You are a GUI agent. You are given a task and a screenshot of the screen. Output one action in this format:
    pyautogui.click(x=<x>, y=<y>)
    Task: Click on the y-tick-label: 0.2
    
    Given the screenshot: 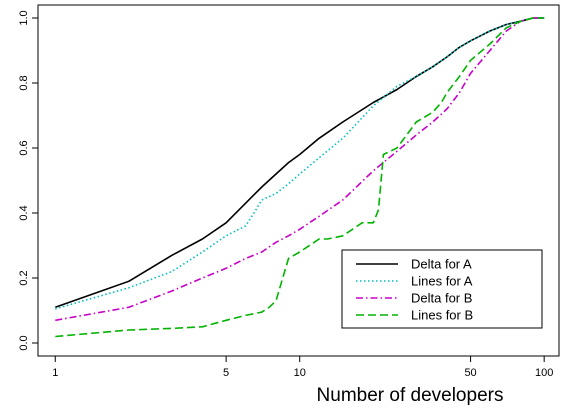 What is the action you would take?
    pyautogui.click(x=24, y=277)
    